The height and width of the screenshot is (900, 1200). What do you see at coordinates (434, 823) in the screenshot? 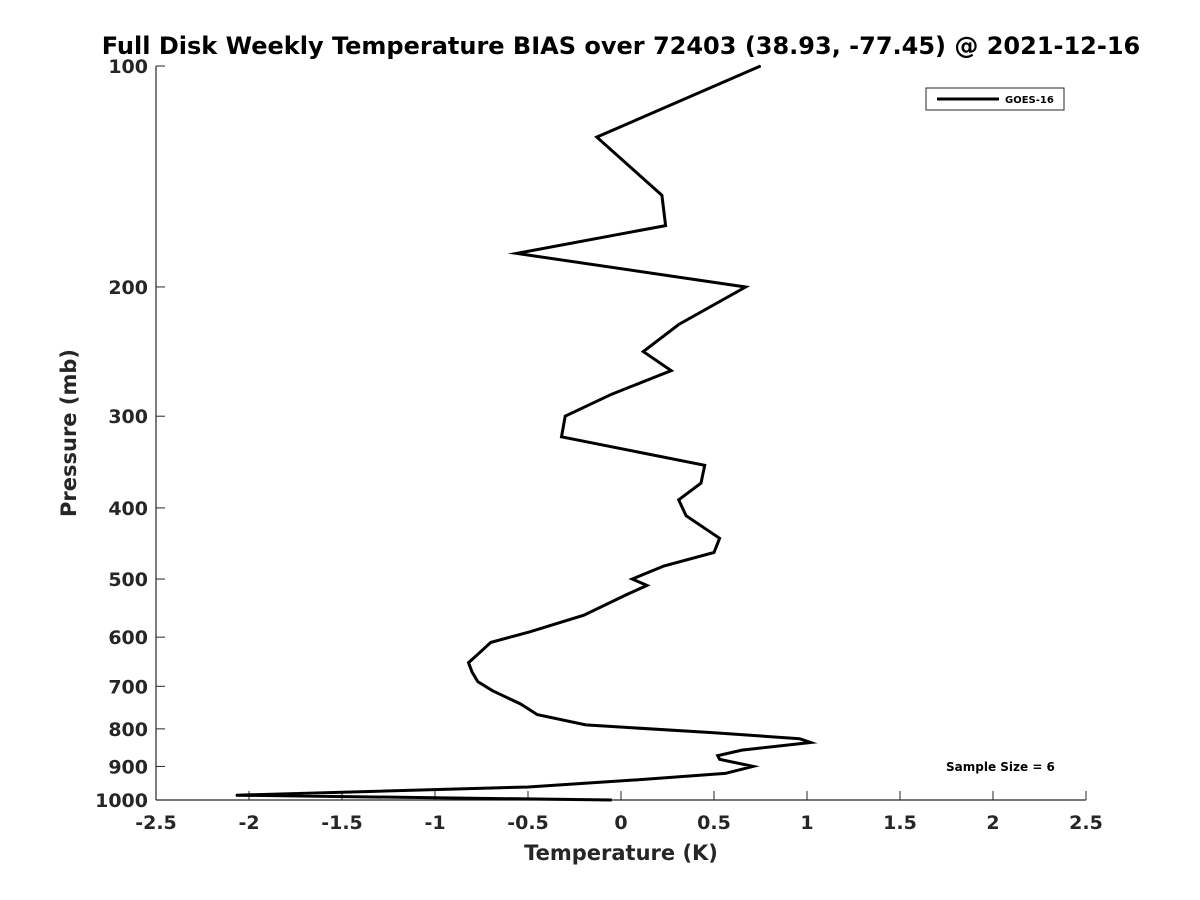
I see `x-tick-label: -1` at bounding box center [434, 823].